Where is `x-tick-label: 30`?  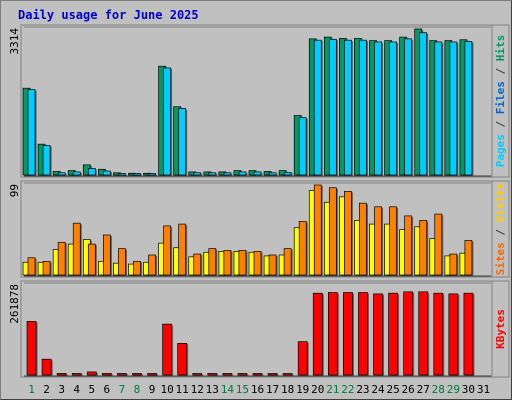 x-tick-label: 30 is located at coordinates (468, 389).